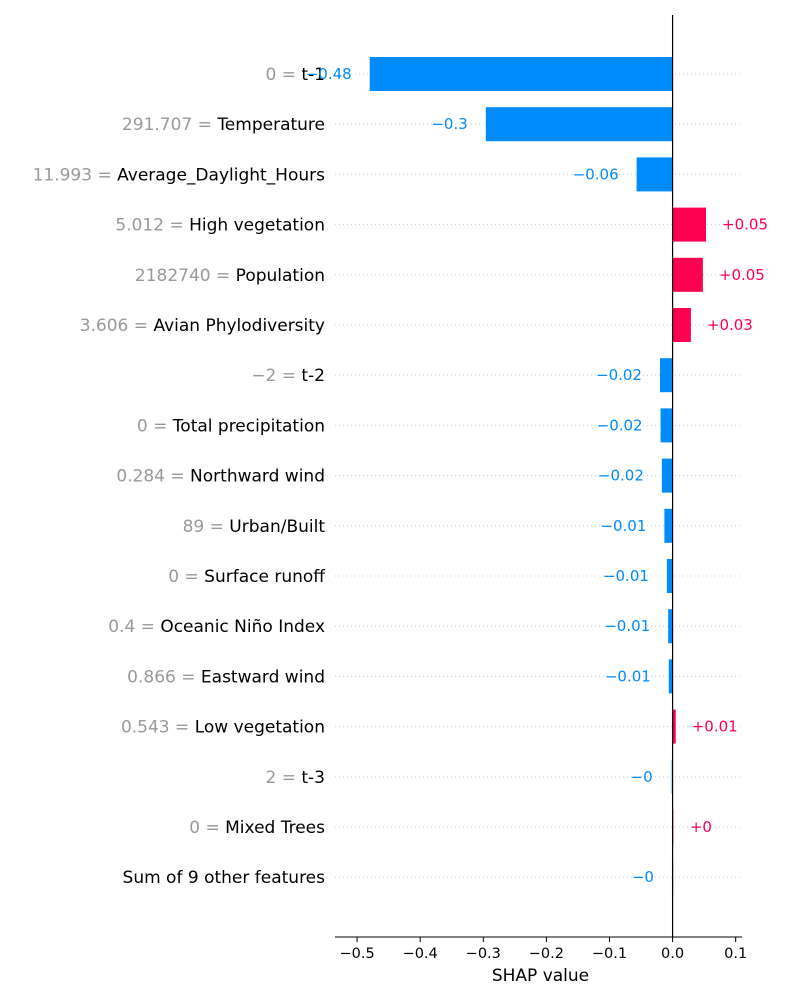  Describe the element at coordinates (730, 325) in the screenshot. I see `bar-value-label: +0.03` at that location.